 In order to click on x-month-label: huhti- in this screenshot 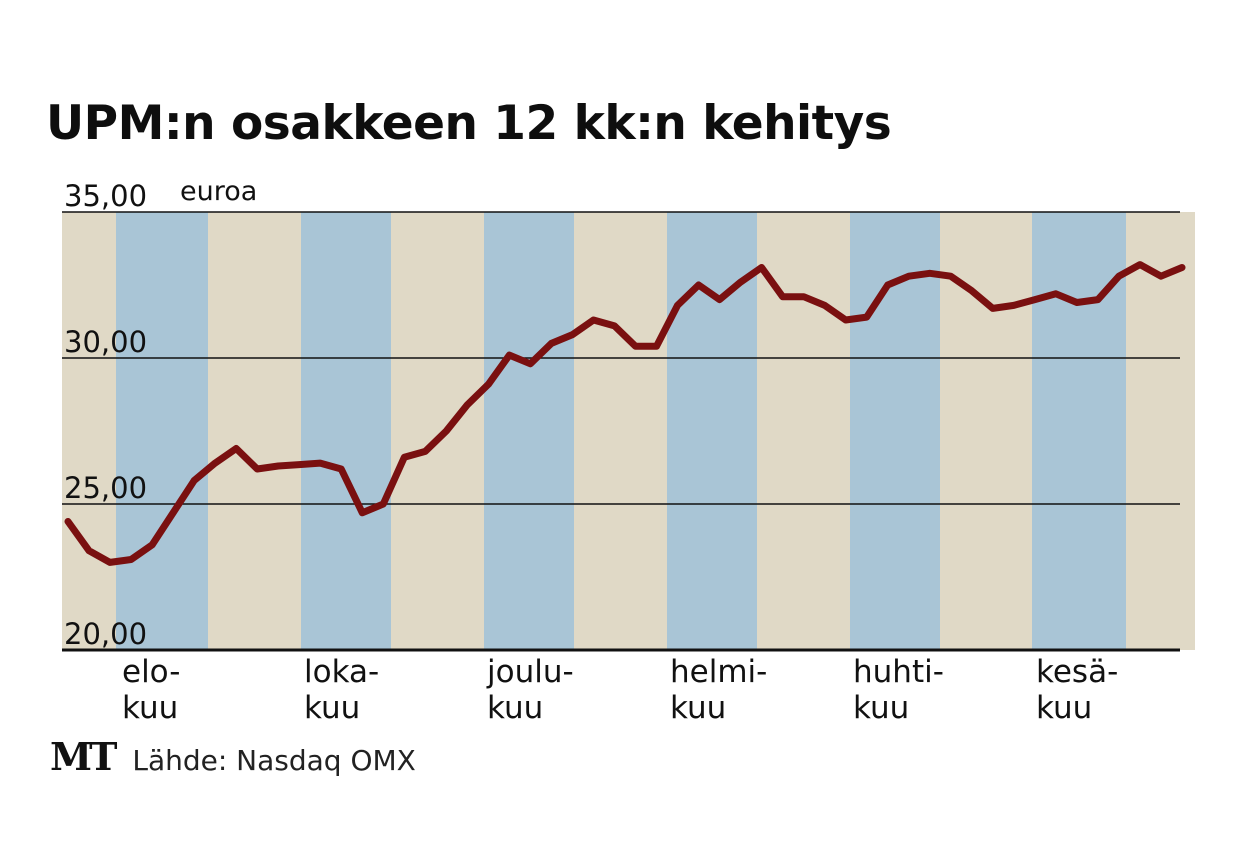, I will do `click(898, 672)`.